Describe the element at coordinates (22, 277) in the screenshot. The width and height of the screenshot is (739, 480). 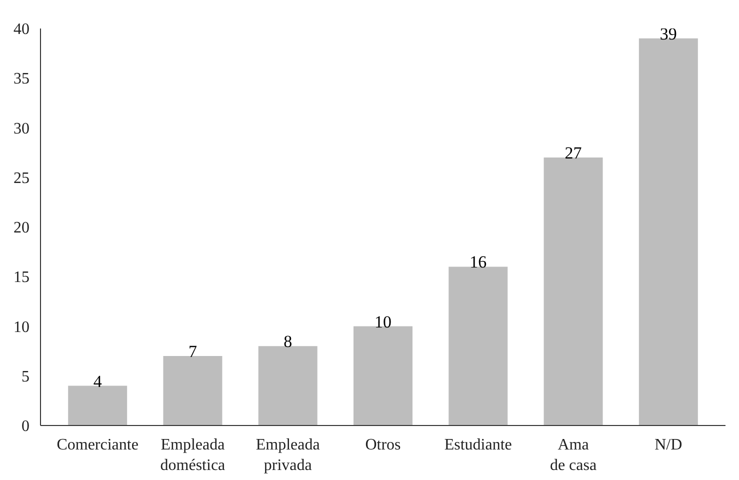
I see `y-tick-label: 15` at that location.